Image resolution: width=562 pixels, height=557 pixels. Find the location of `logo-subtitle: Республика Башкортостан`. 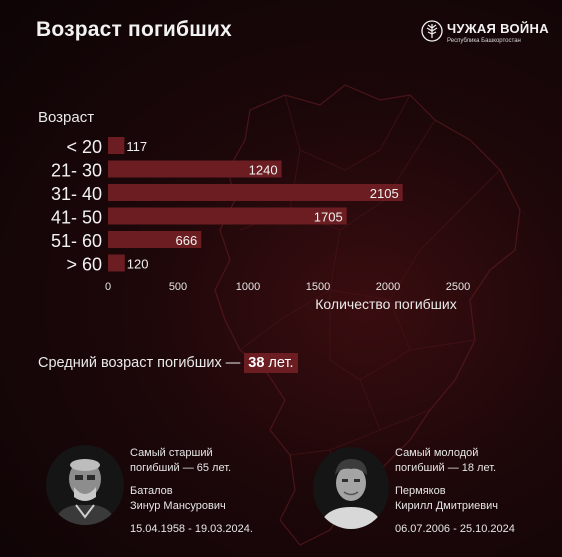

logo-subtitle: Республика Башкортостан is located at coordinates (484, 41).